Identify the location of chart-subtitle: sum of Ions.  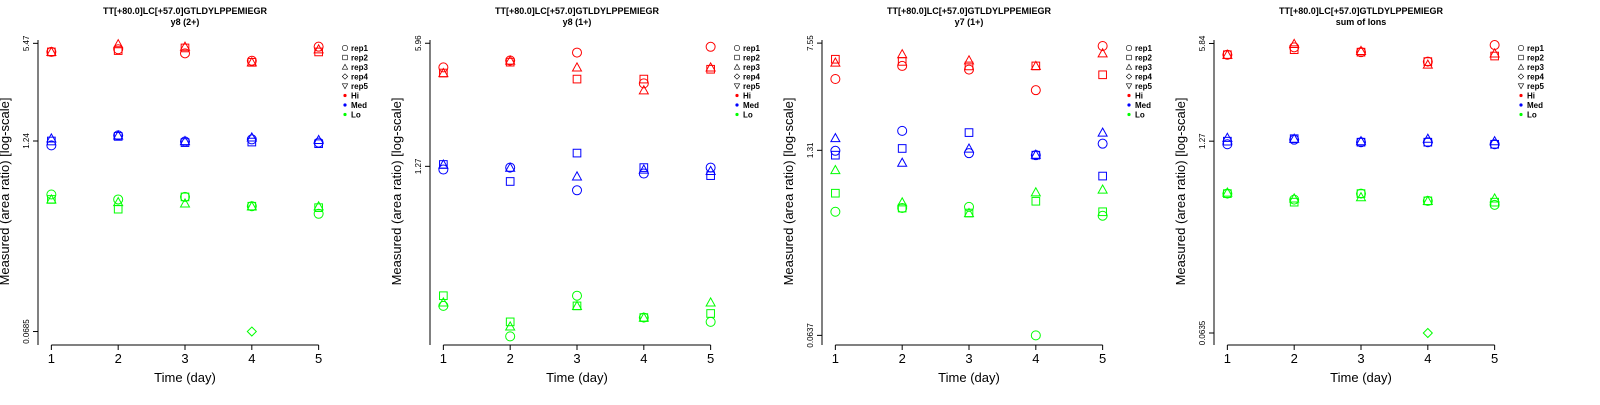
(1361, 22).